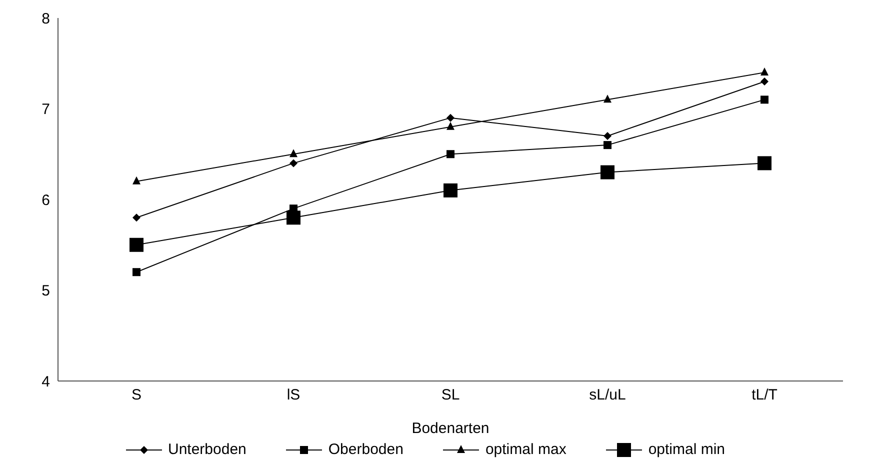 This screenshot has width=871, height=470. I want to click on x-tick-label: SL, so click(450, 395).